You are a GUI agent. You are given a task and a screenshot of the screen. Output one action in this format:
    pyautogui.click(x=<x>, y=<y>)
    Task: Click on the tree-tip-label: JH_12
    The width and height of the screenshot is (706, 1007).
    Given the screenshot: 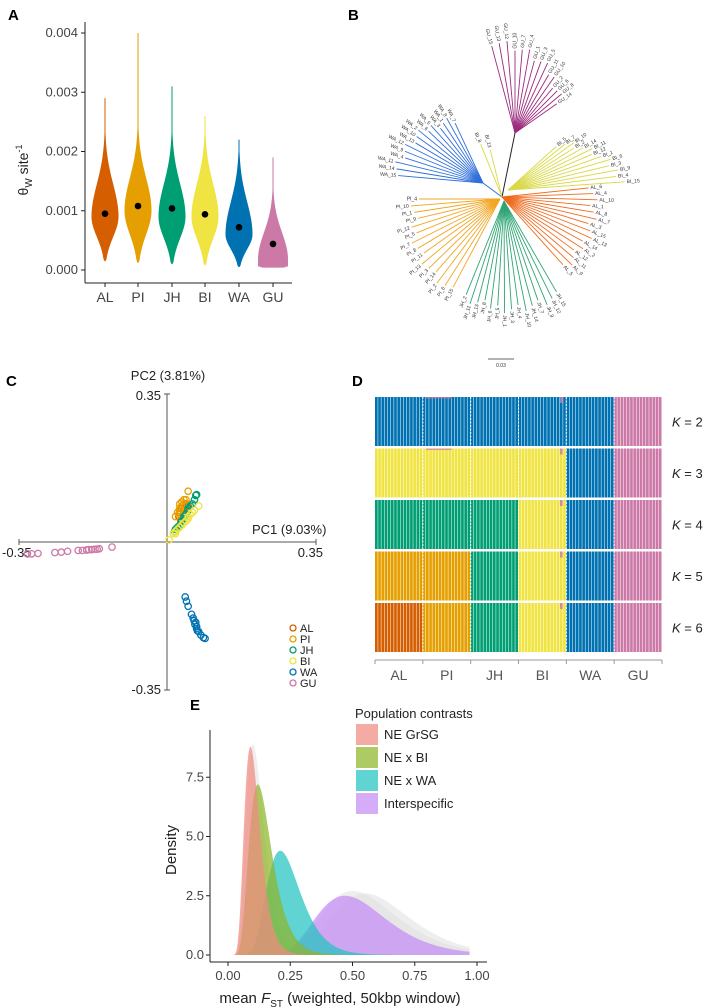 What is the action you would take?
    pyautogui.click(x=556, y=307)
    